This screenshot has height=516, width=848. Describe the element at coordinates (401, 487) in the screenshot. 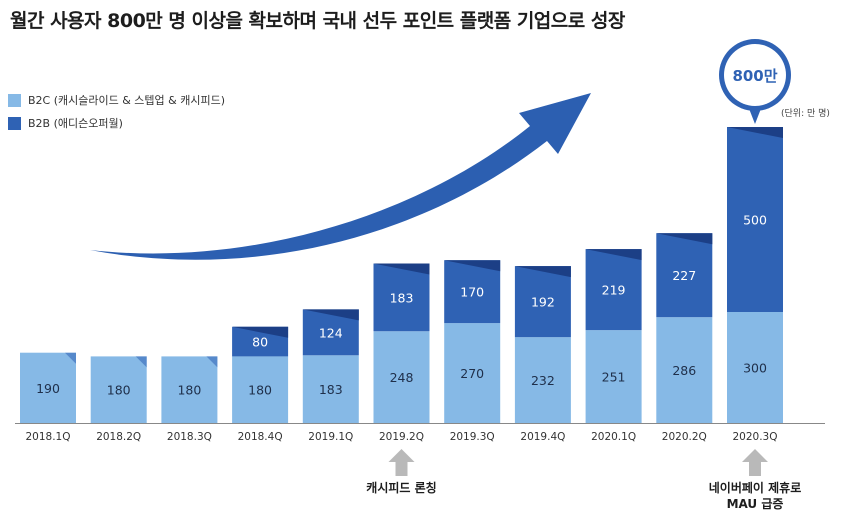

I see `annotation-2019-2q: 캐시피드 론칭` at that location.